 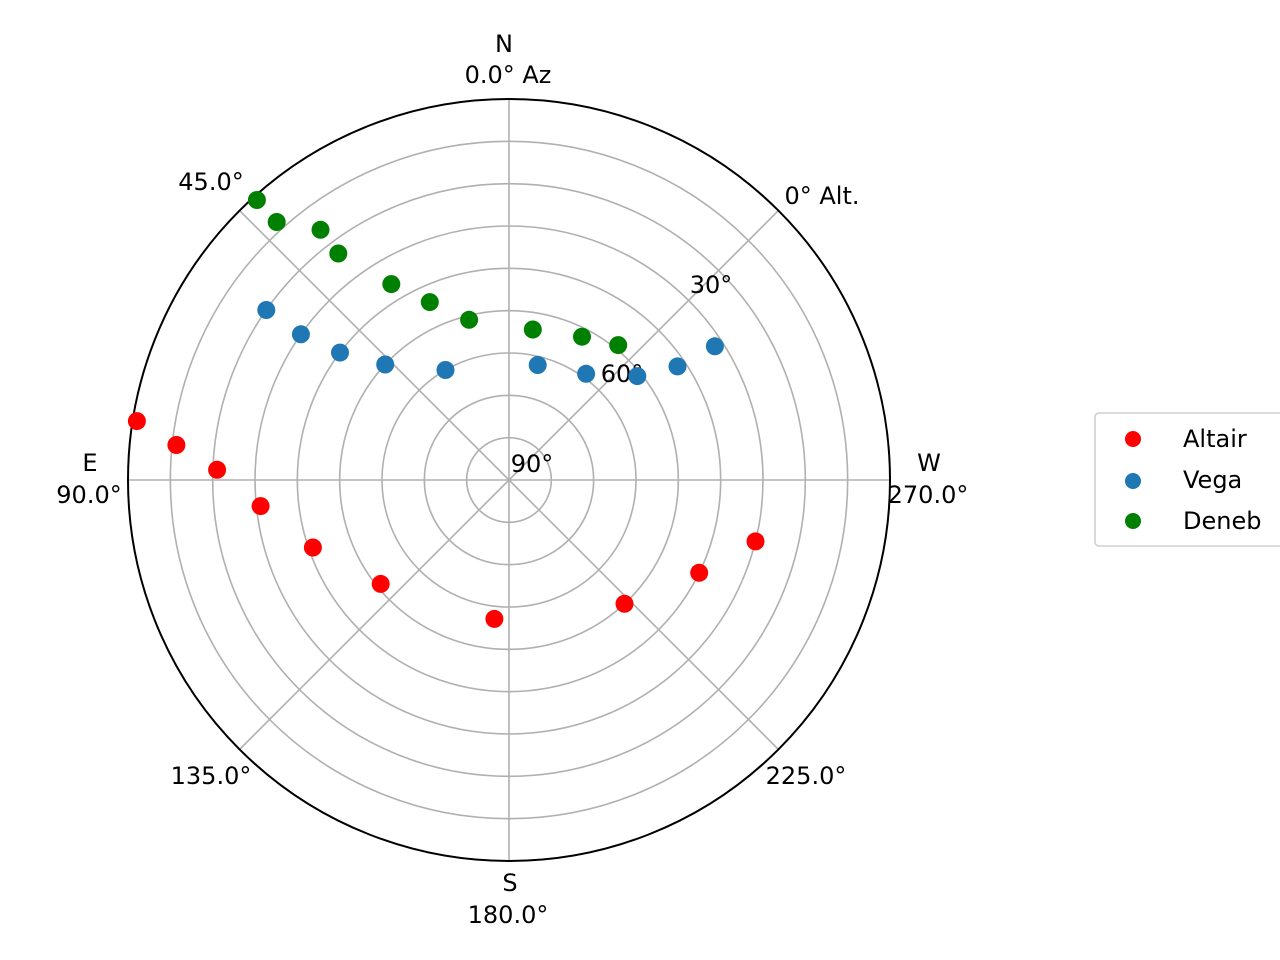 What do you see at coordinates (1133, 439) in the screenshot?
I see `legend-marker-altair` at bounding box center [1133, 439].